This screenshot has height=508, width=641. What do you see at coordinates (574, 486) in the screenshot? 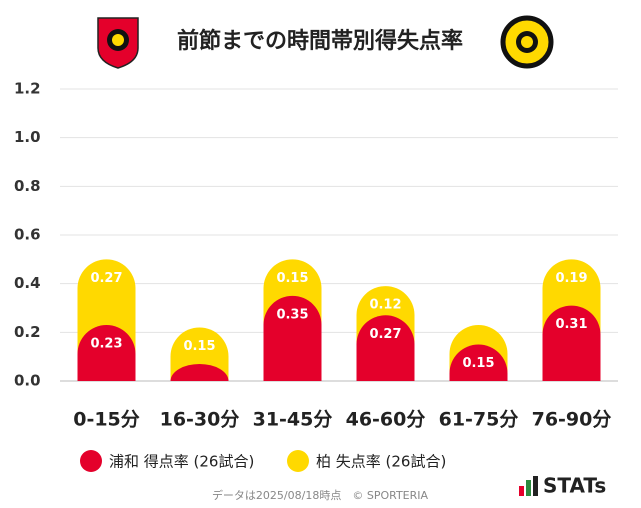
I see `brand-name: STATs` at bounding box center [574, 486].